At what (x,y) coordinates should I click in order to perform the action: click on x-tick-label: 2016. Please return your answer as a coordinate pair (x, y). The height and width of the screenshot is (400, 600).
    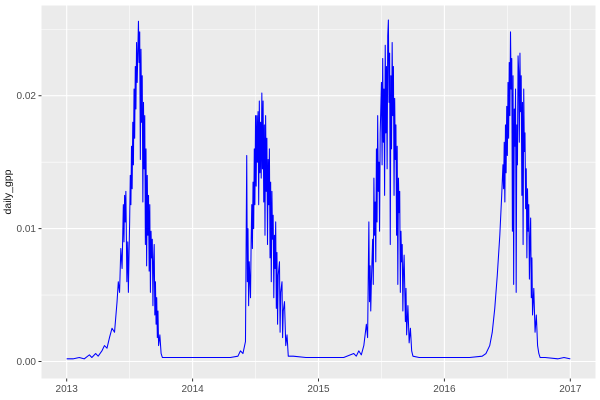
    Looking at the image, I should click on (444, 389).